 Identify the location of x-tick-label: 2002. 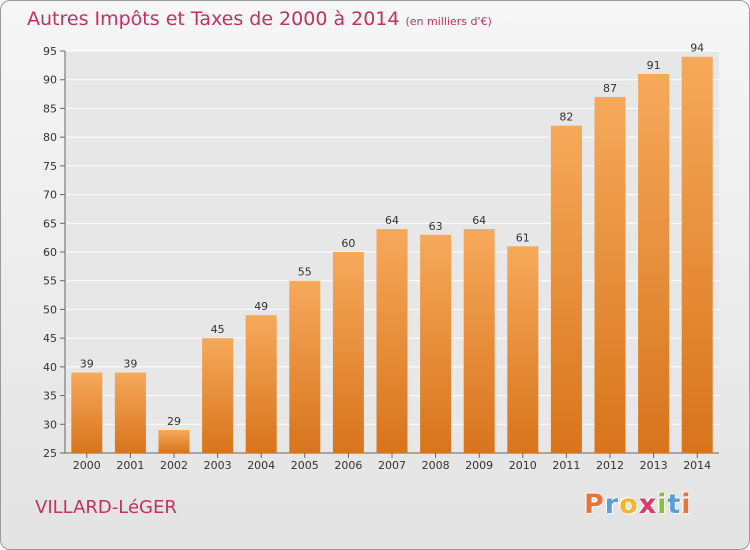
(174, 465).